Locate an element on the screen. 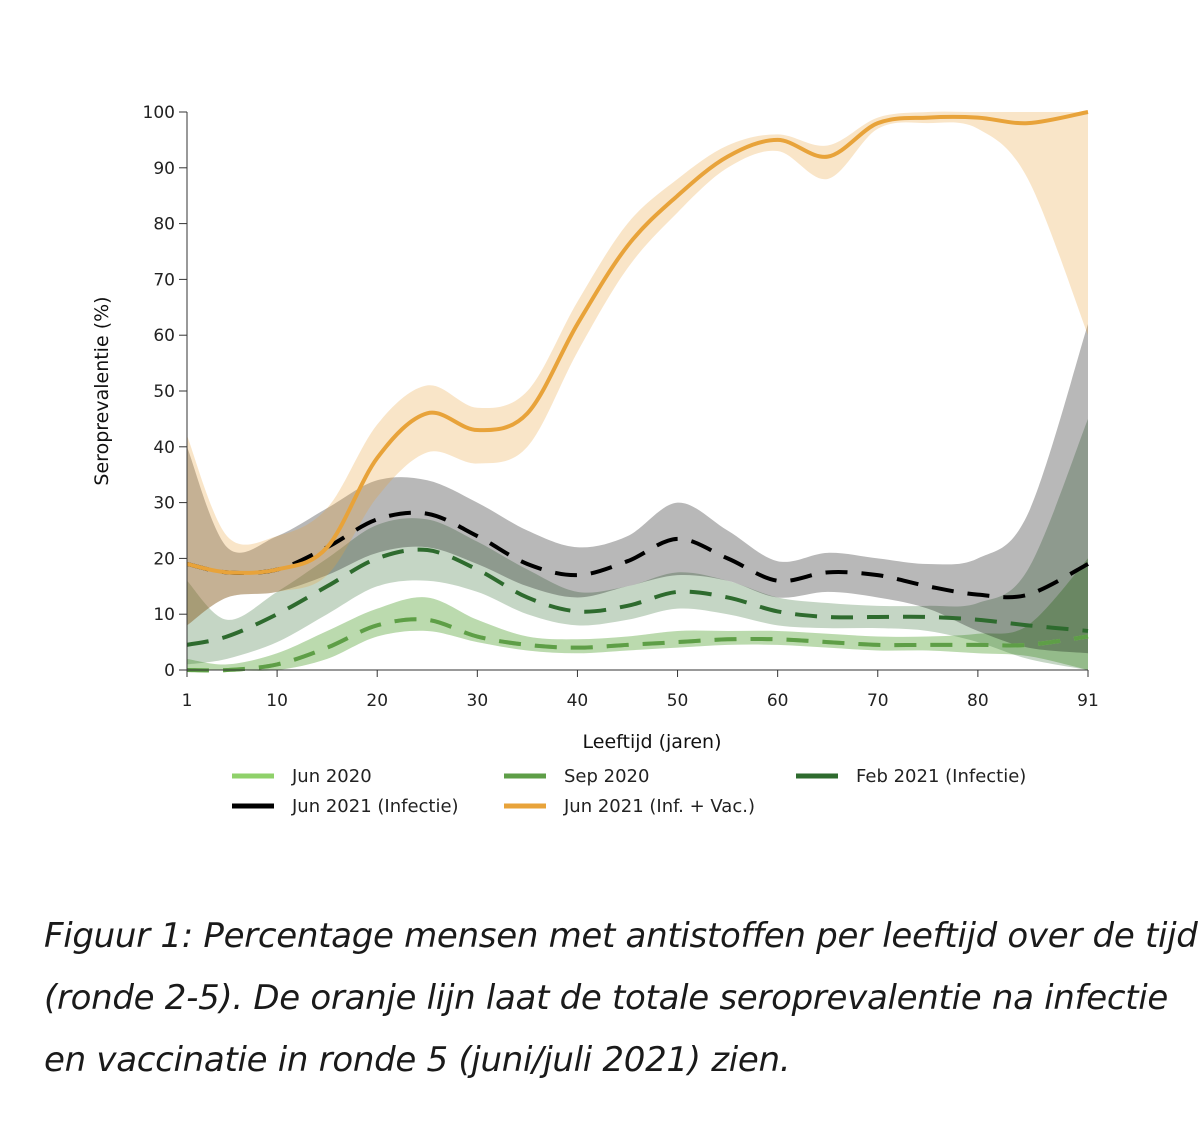 The height and width of the screenshot is (1141, 1200). x-tick-label: 1 is located at coordinates (187, 701).